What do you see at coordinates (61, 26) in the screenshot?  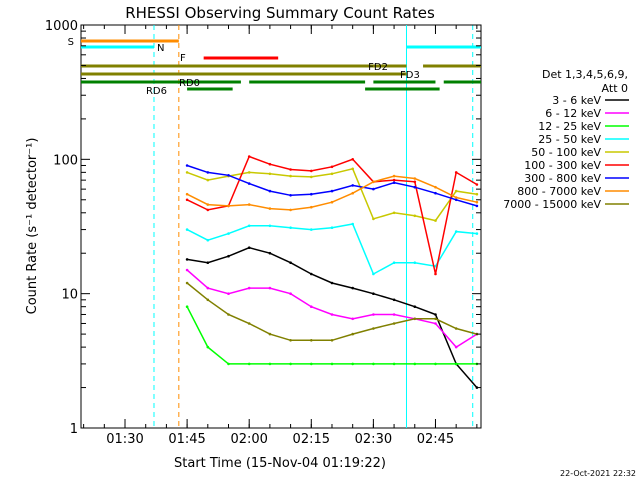 I see `y-tick-label: 1000` at bounding box center [61, 26].